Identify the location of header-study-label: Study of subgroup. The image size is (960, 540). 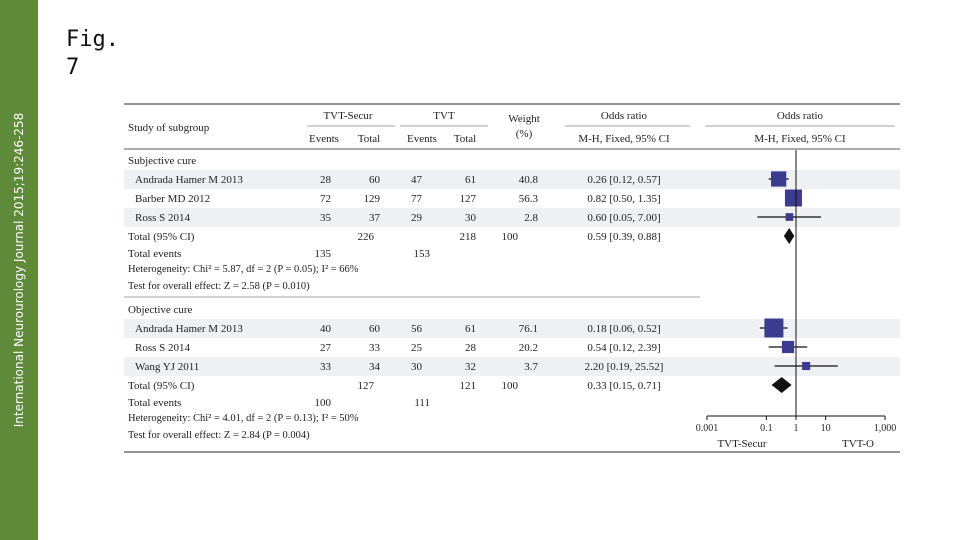
(169, 128).